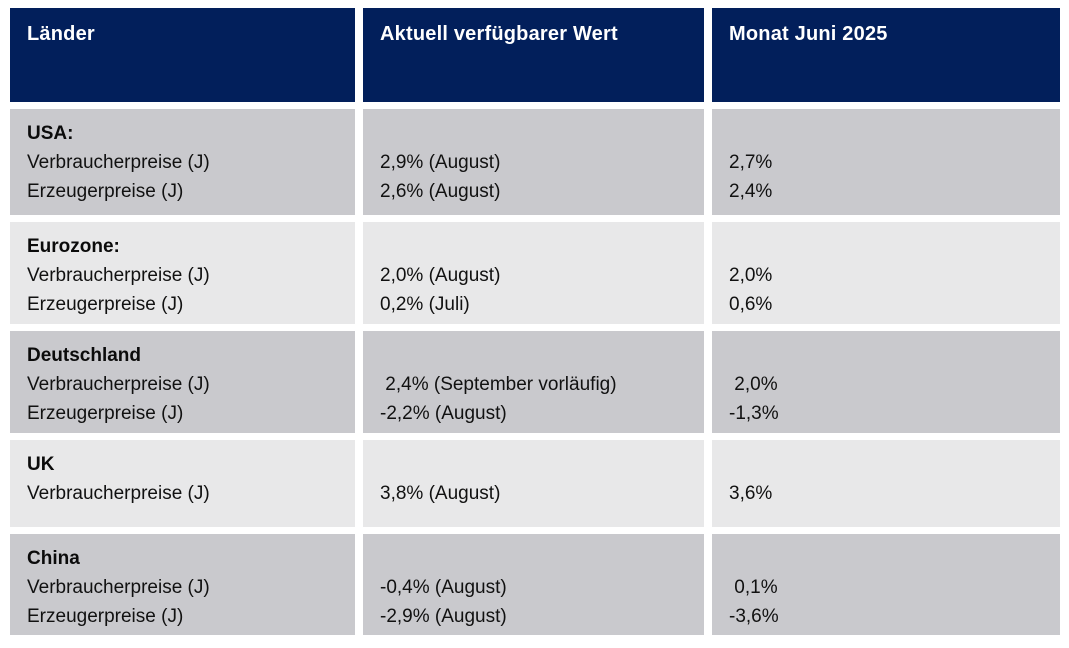 The width and height of the screenshot is (1069, 648). What do you see at coordinates (443, 616) in the screenshot?
I see `current-value: -2,9% (August)` at bounding box center [443, 616].